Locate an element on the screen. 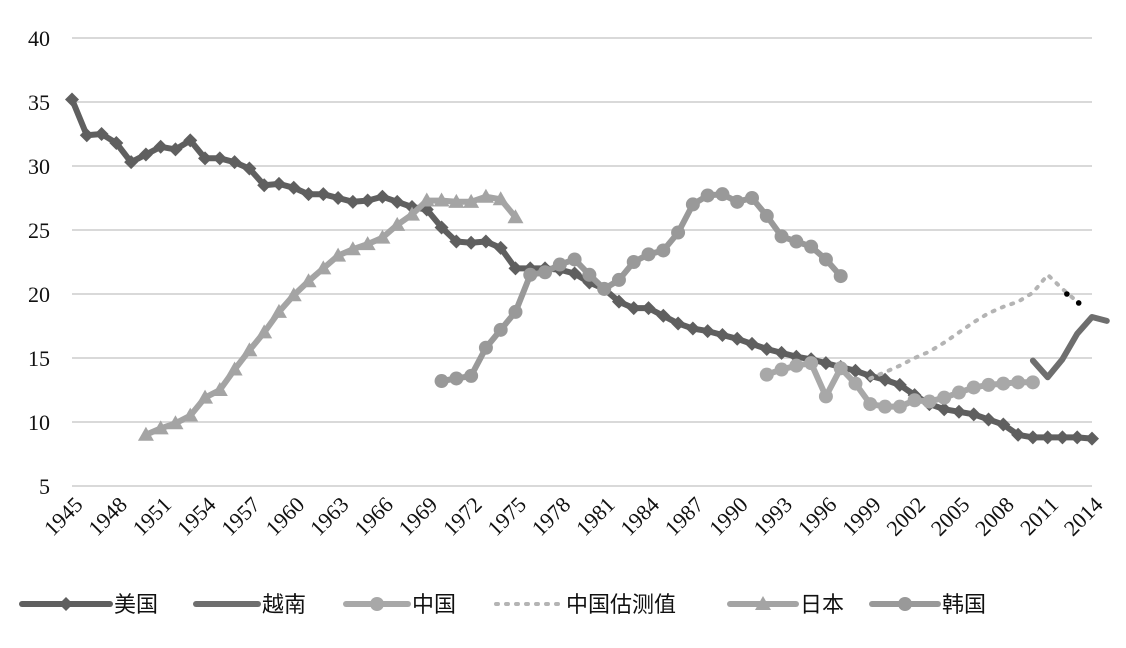  x-tick-label: 2014 is located at coordinates (1083, 516).